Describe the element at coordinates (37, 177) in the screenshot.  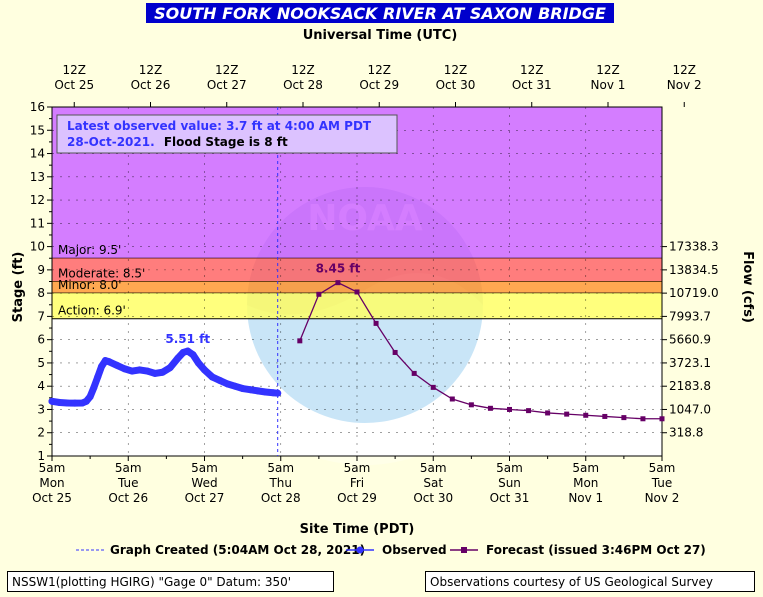
I see `y-tick-label: 13` at that location.